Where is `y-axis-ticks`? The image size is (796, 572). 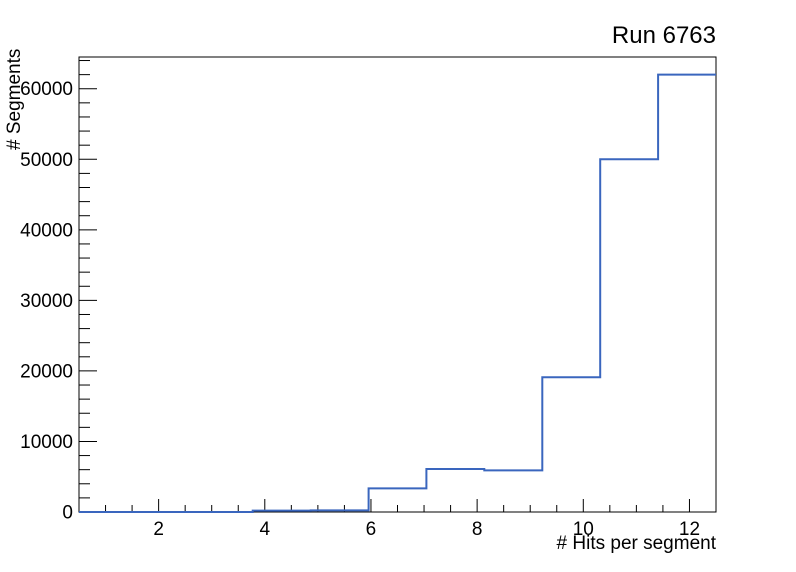 y-axis-ticks is located at coordinates (88, 286).